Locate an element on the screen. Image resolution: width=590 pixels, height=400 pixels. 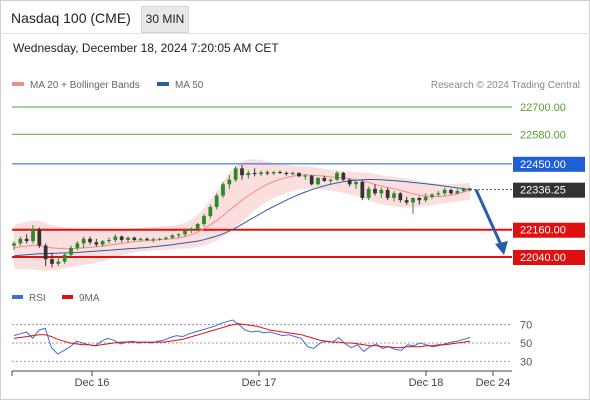
instrument-title: Nasdaq 100 (CME) is located at coordinates (71, 18).